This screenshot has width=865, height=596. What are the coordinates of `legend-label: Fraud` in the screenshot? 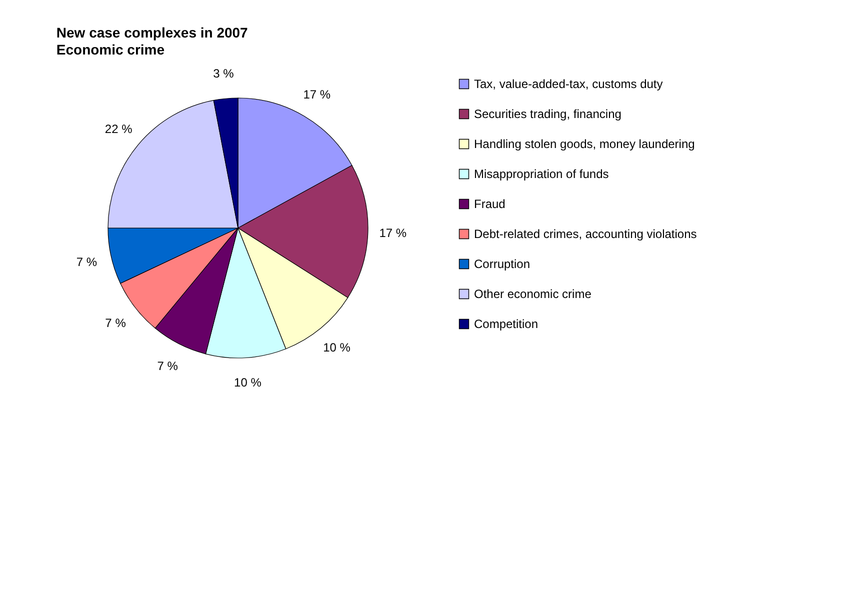 It's located at (490, 204).